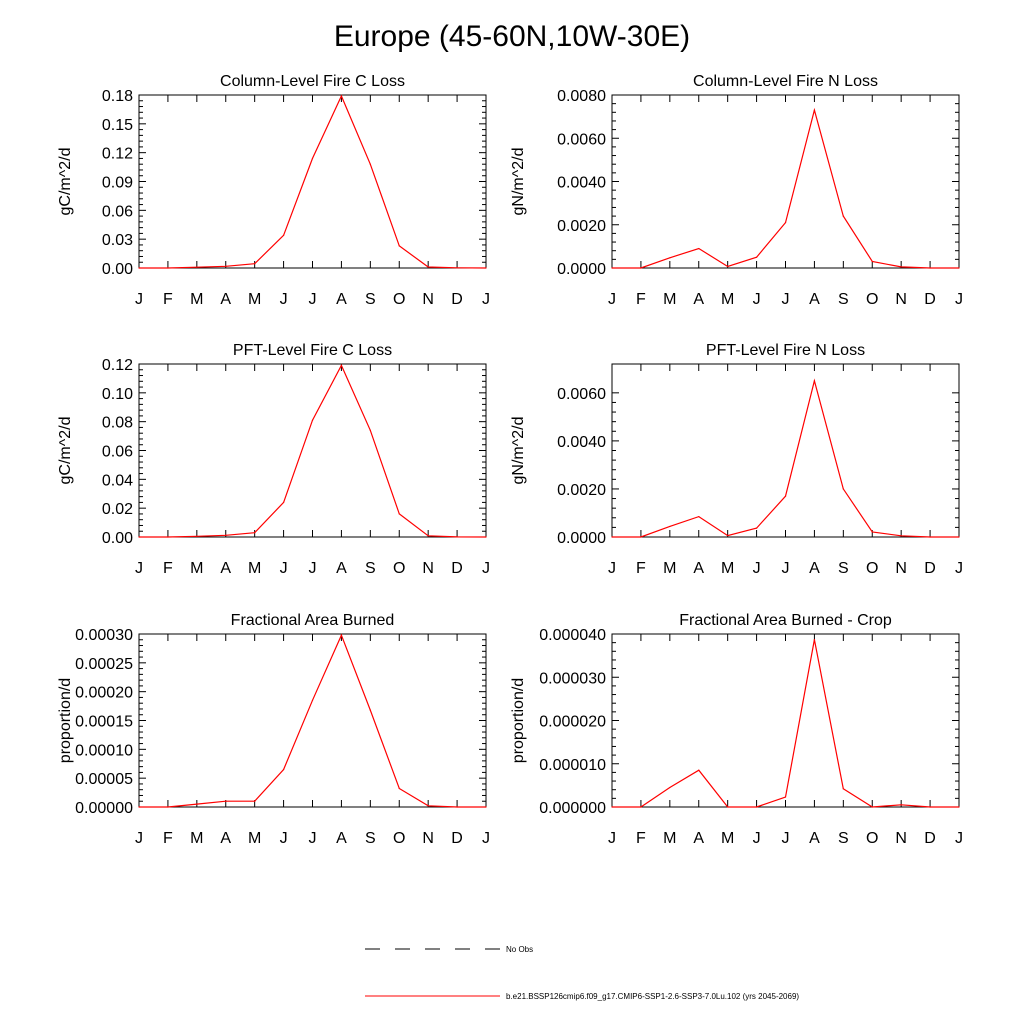  What do you see at coordinates (117, 423) in the screenshot?
I see `y-tick-label: 0.08` at bounding box center [117, 423].